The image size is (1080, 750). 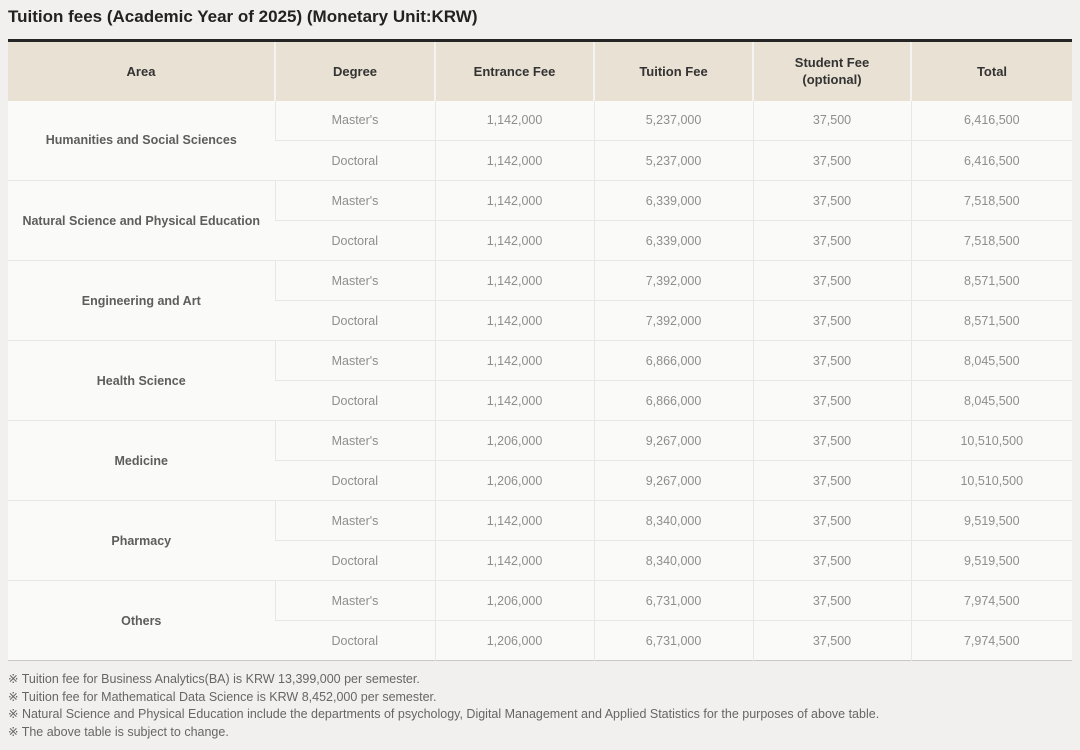 I want to click on column-header-area: Area, so click(x=141, y=70).